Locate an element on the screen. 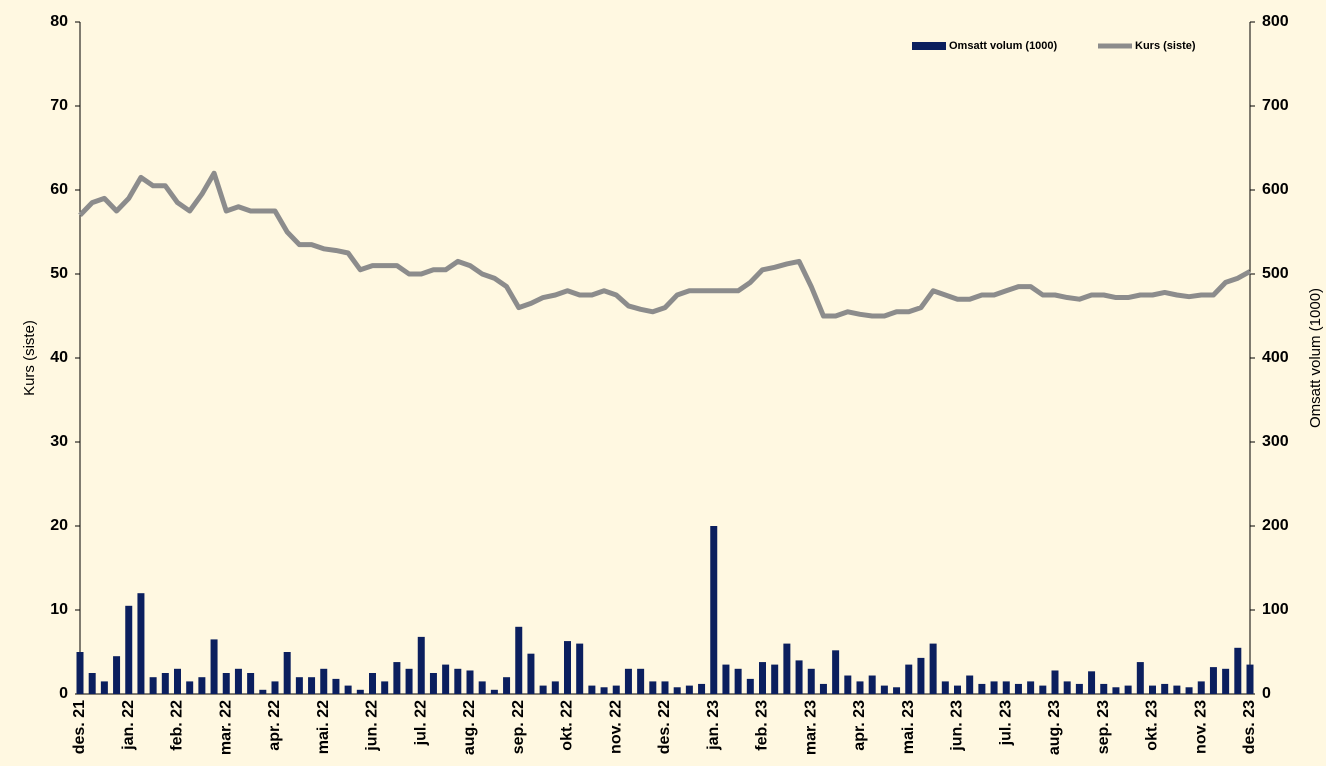  y-tick-label: 80 is located at coordinates (59, 21).